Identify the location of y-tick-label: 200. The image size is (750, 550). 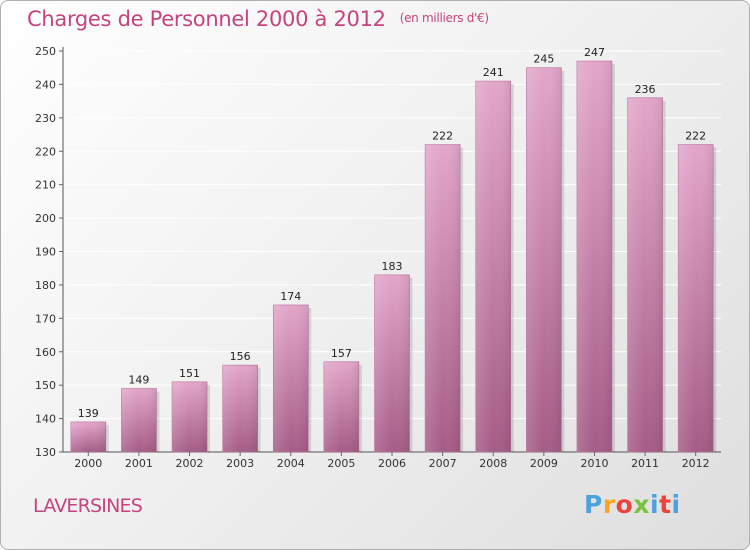
(45, 218).